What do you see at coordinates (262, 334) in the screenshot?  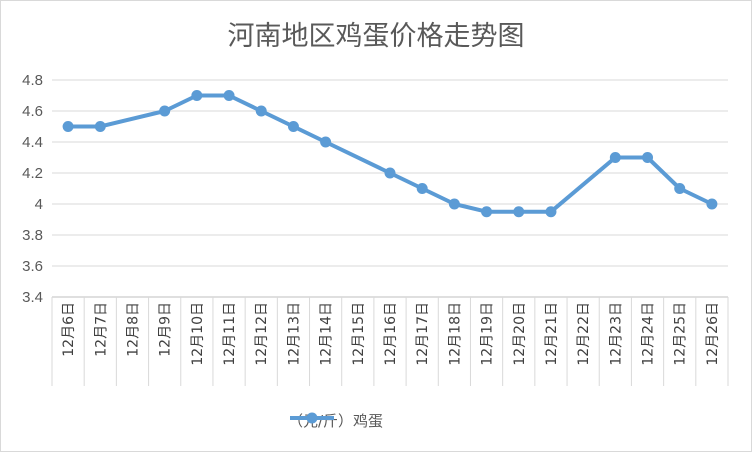 I see `x-tick-label: 12月12日` at bounding box center [262, 334].